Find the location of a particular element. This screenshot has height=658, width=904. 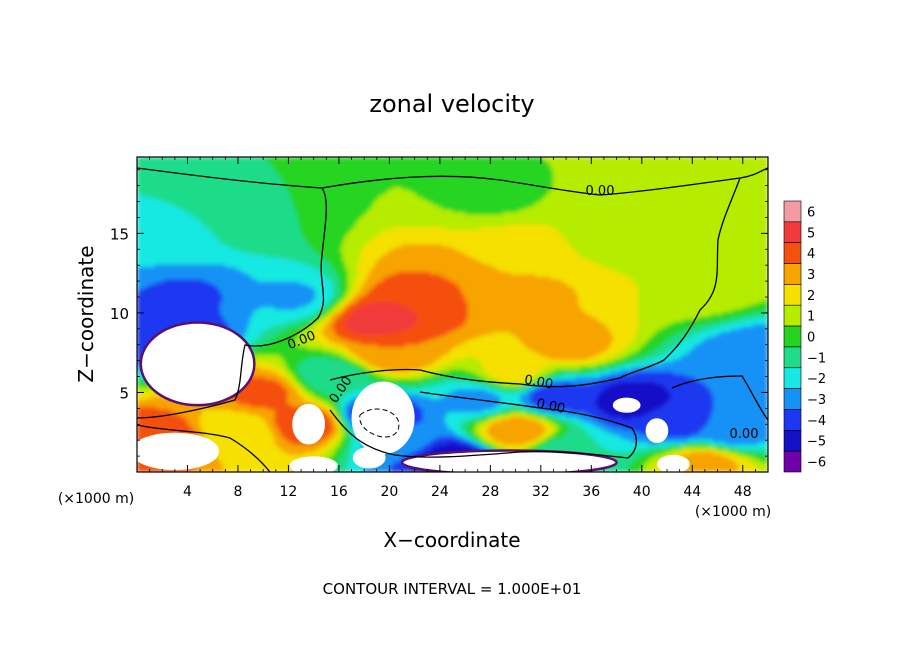

colorbar-label-11: −5 is located at coordinates (816, 442).